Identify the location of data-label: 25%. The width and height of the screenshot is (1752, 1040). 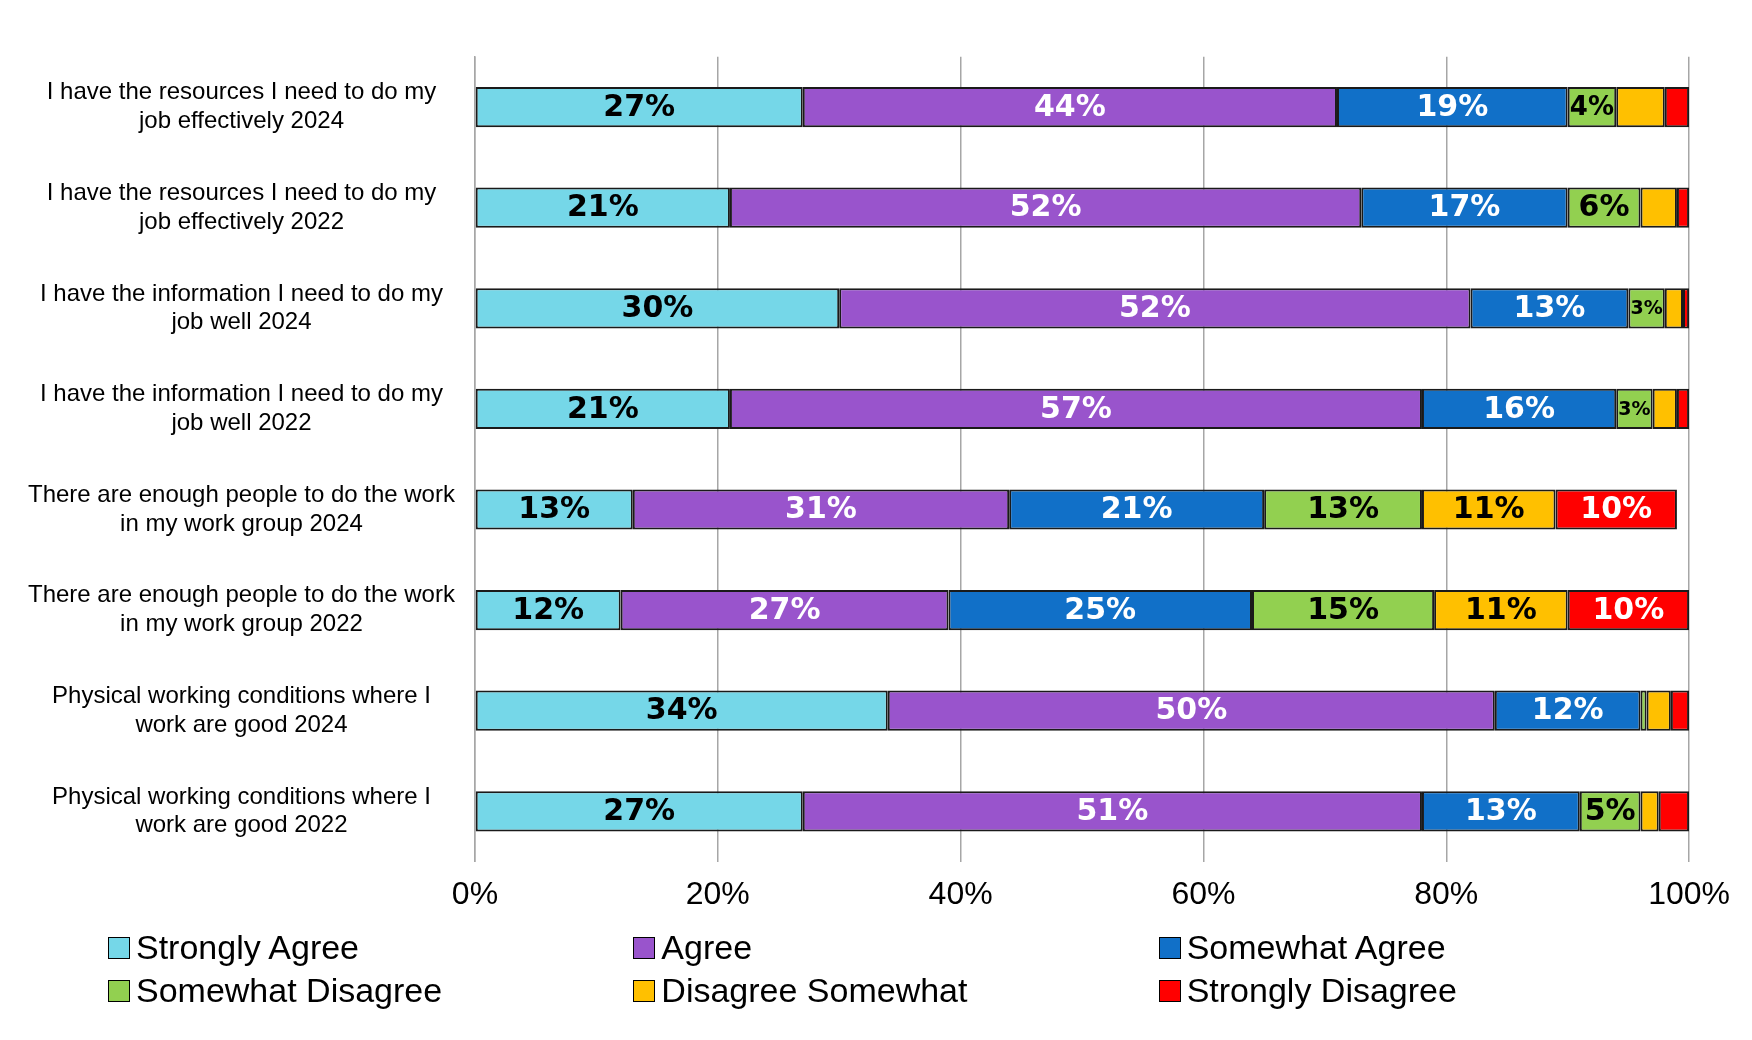
(1100, 608).